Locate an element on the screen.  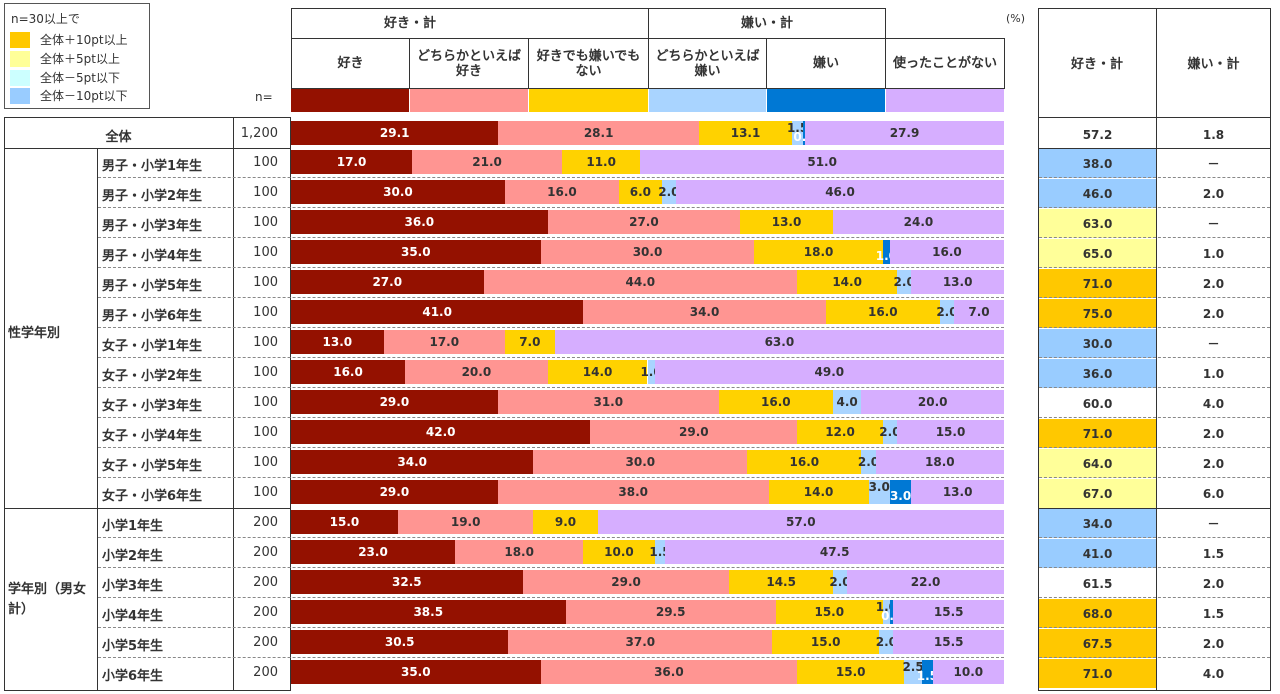
summary-header-dislike: 嫌い・計 is located at coordinates (1213, 64).